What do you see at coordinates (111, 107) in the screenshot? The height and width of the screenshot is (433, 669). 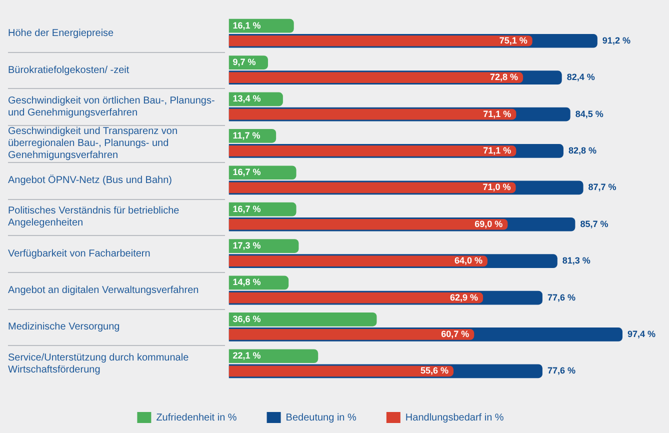 I see `y-tick-label: Geschwindigkeit von örtlichen Bau-, Planungs- und Genehmigungsverfahren` at bounding box center [111, 107].